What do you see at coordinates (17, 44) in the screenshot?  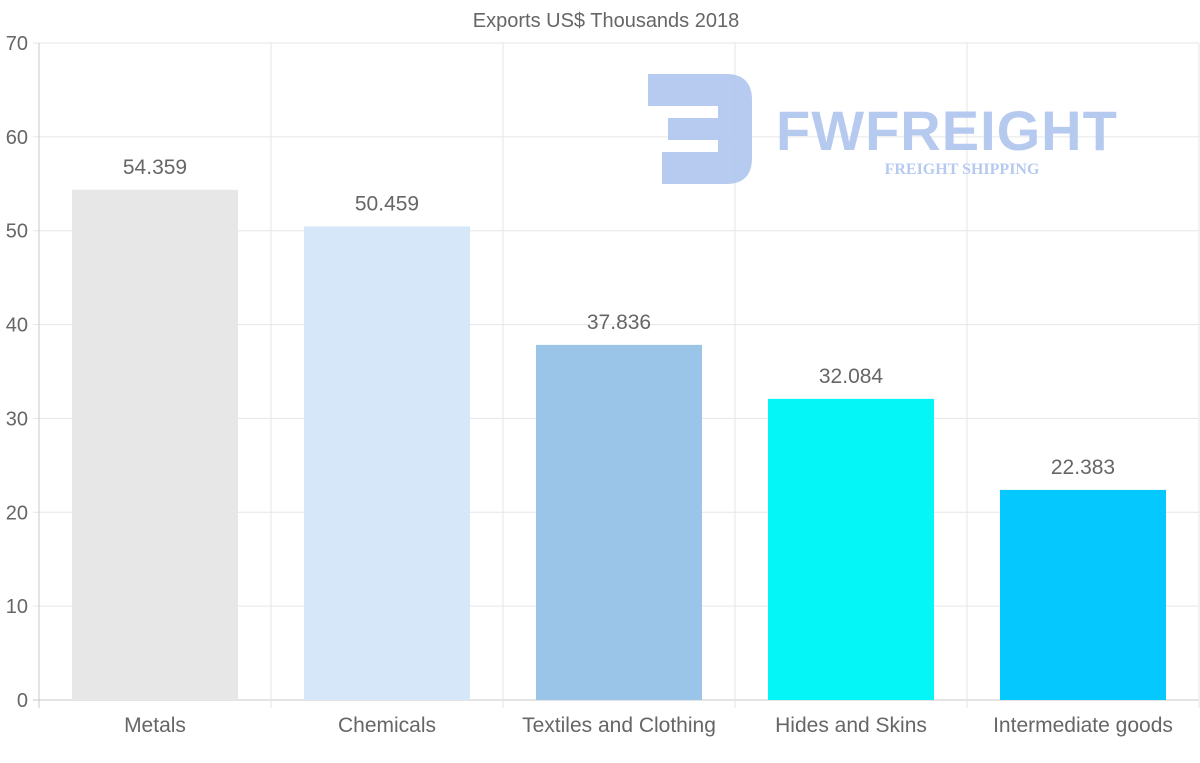 I see `y-tick-label: 70` at bounding box center [17, 44].